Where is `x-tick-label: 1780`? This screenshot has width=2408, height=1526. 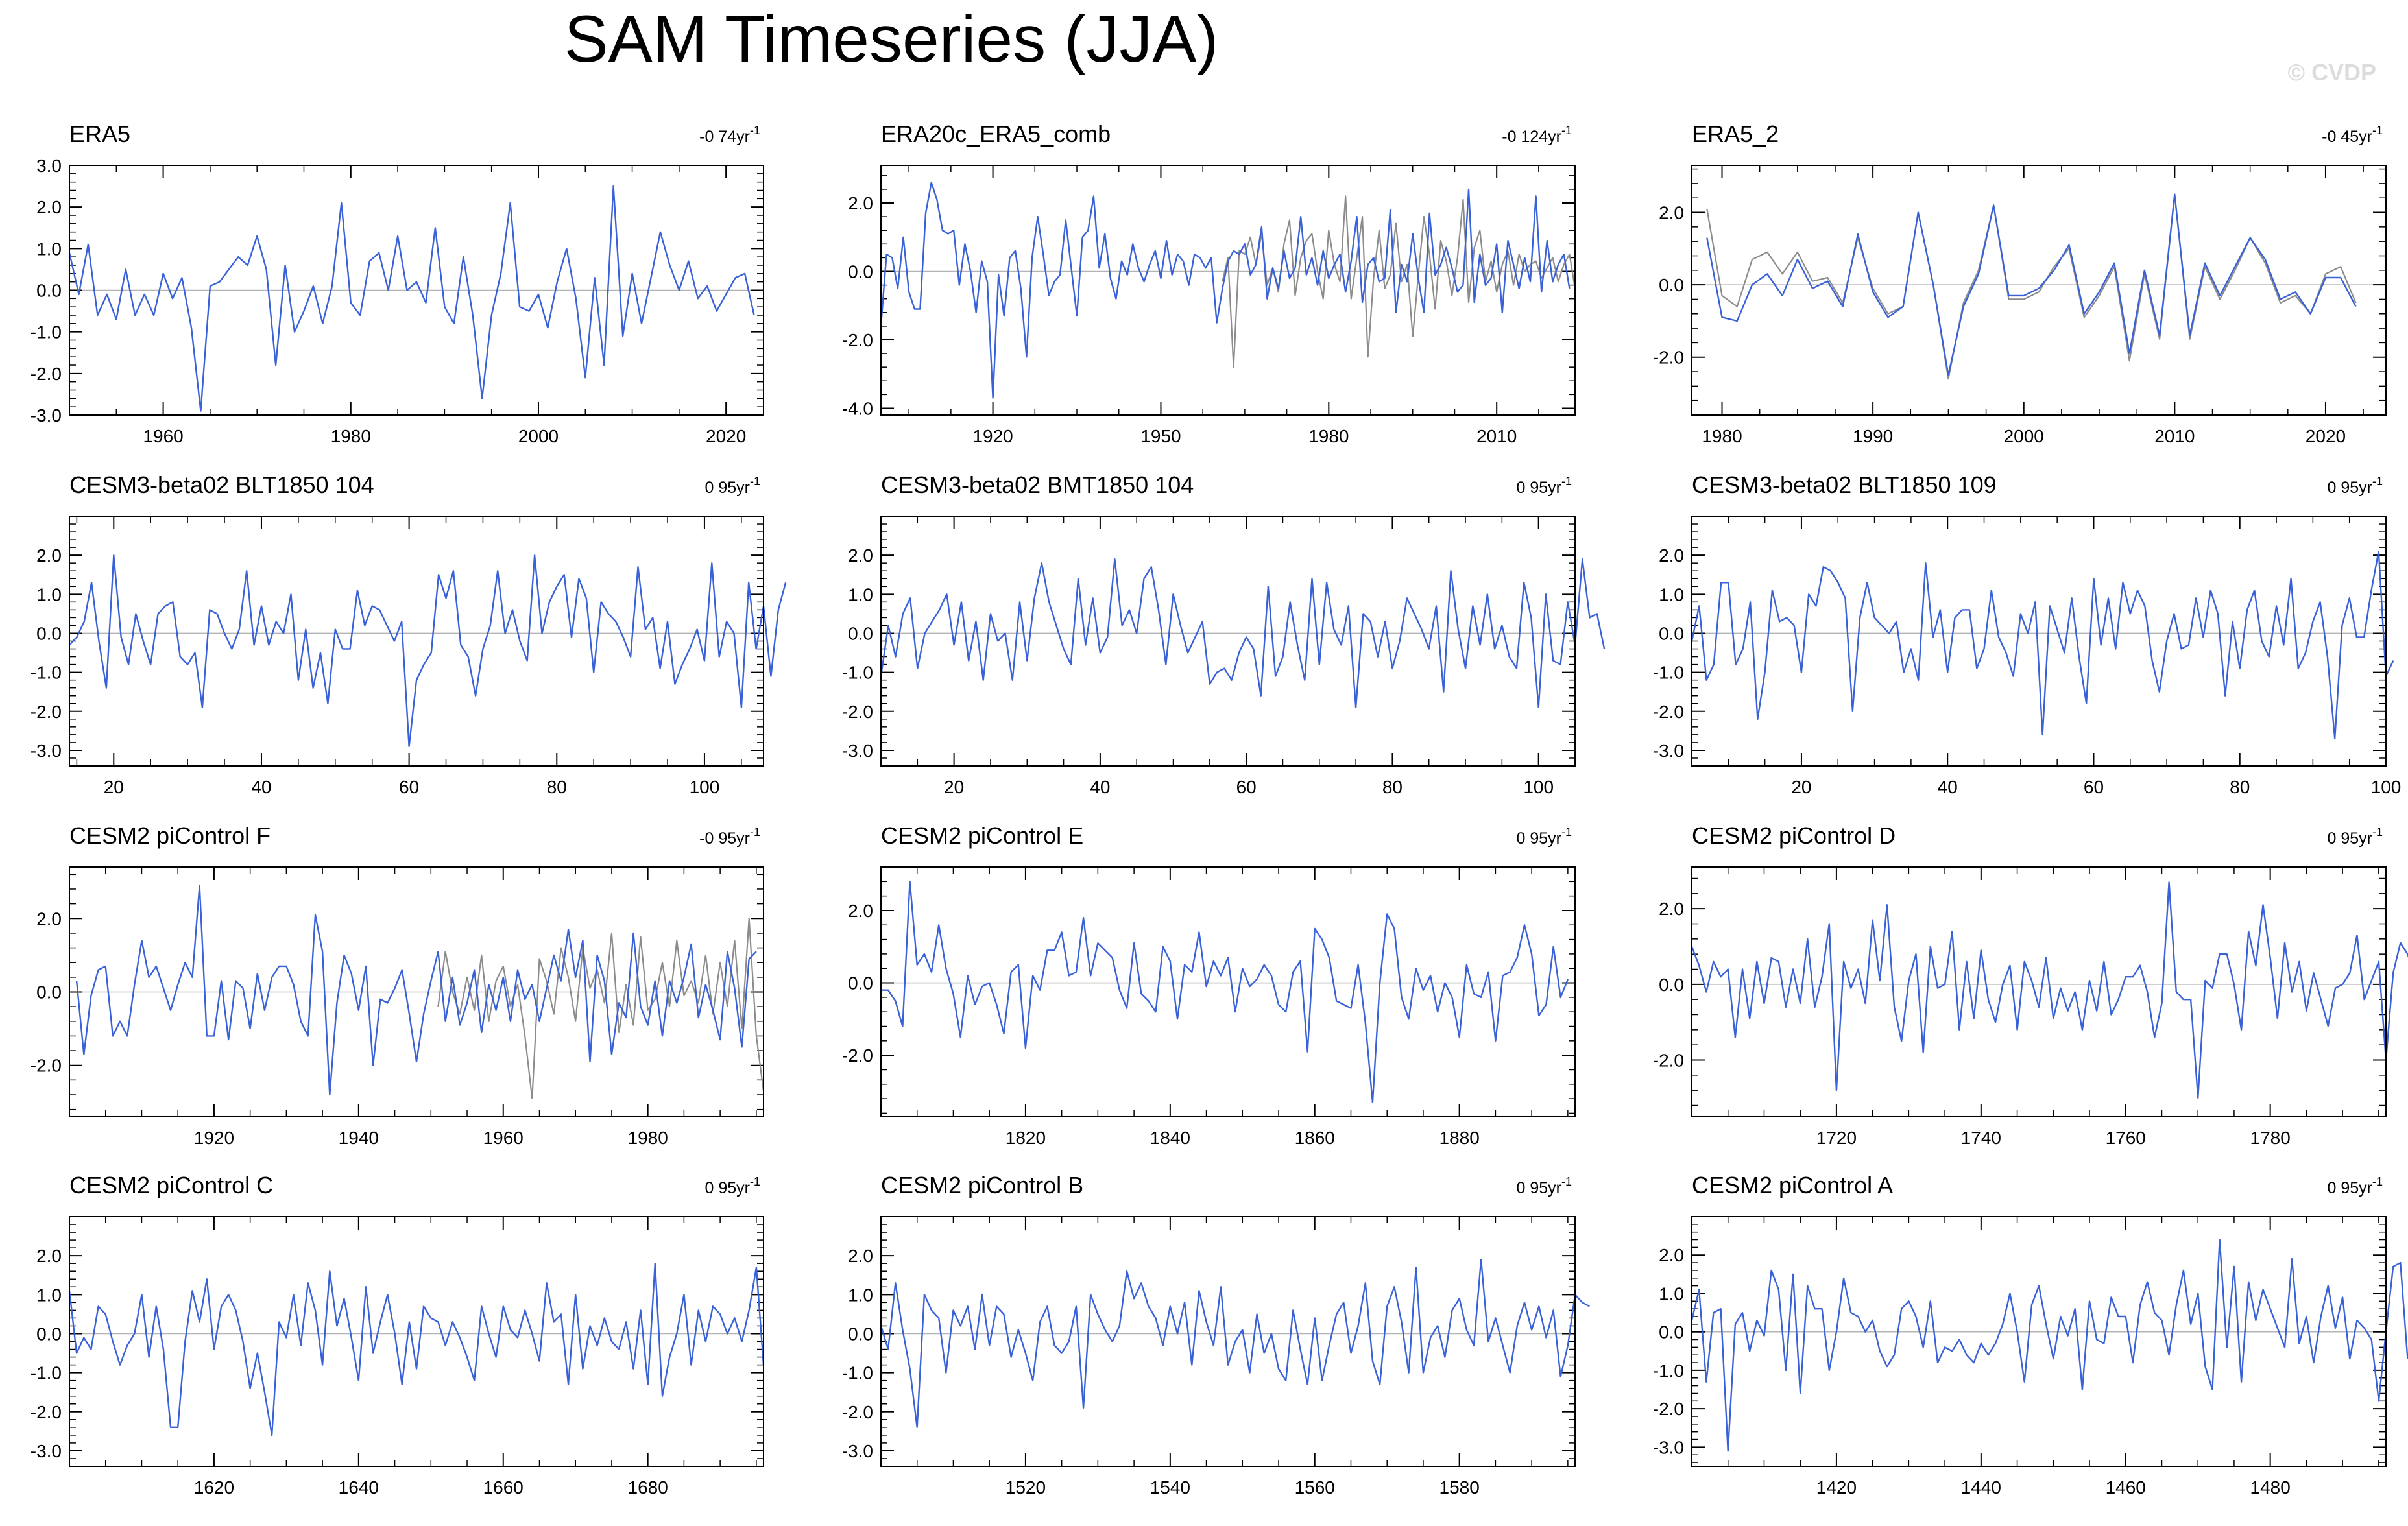
x-tick-label: 1780 is located at coordinates (2270, 1138).